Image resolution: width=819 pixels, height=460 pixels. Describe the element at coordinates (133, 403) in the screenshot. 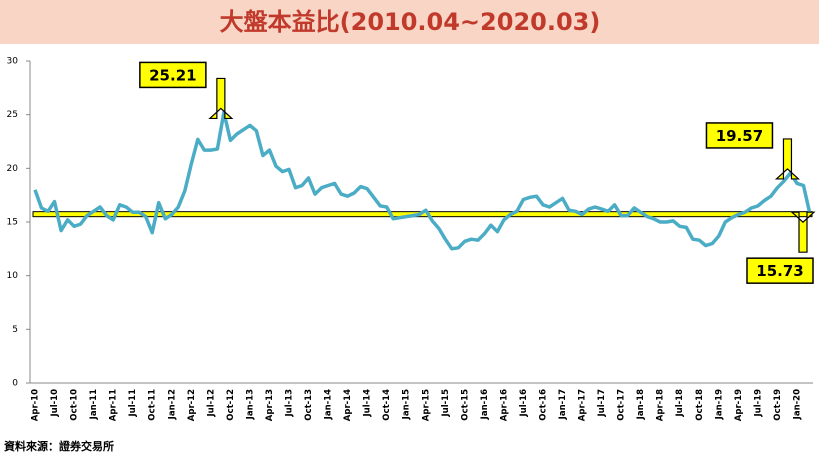

I see `x-tick-label: Jul-11` at that location.